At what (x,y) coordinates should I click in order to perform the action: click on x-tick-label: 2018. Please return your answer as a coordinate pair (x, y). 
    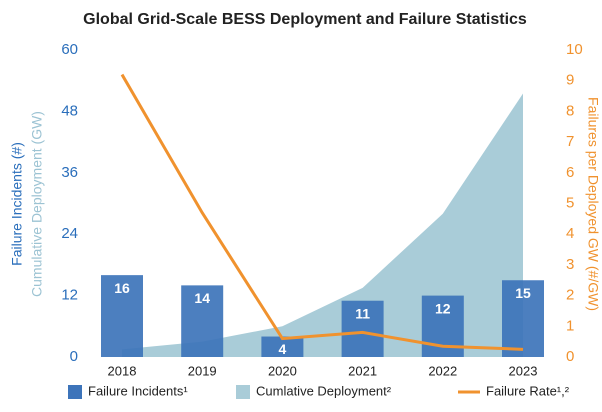
    Looking at the image, I should click on (122, 370).